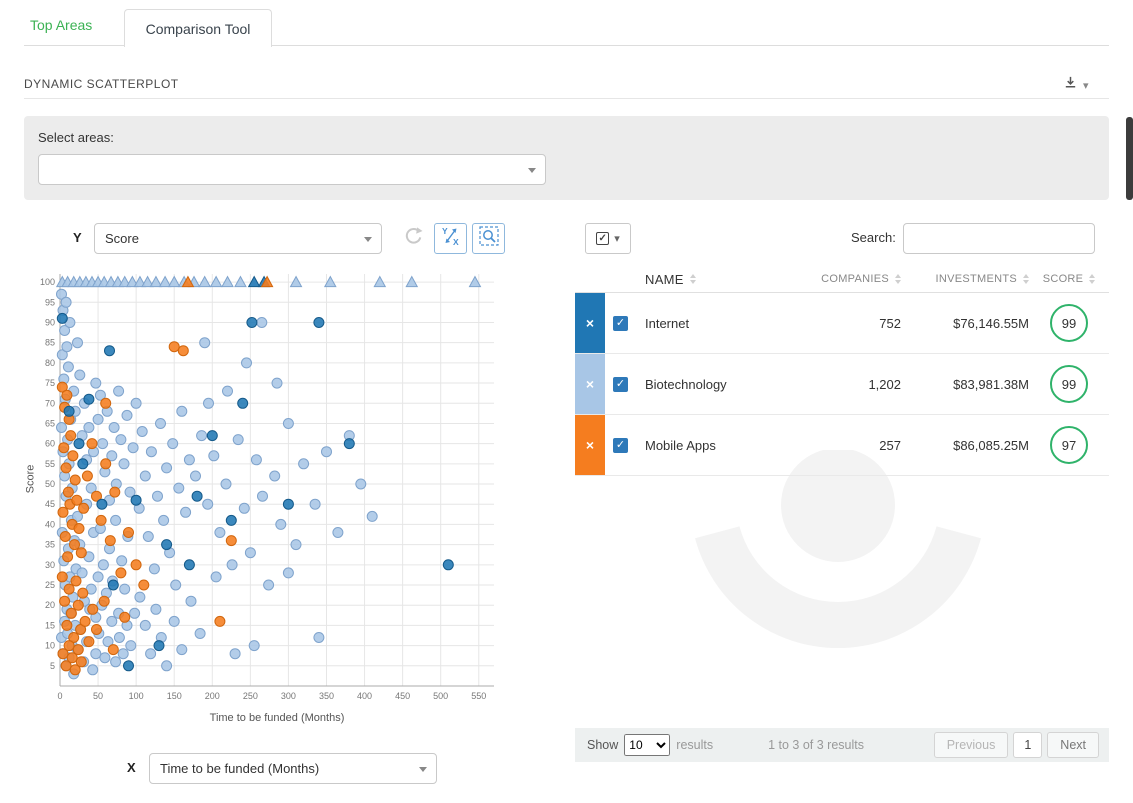 Image resolution: width=1133 pixels, height=803 pixels. Describe the element at coordinates (725, 279) in the screenshot. I see `col-header-name: NAME` at that location.